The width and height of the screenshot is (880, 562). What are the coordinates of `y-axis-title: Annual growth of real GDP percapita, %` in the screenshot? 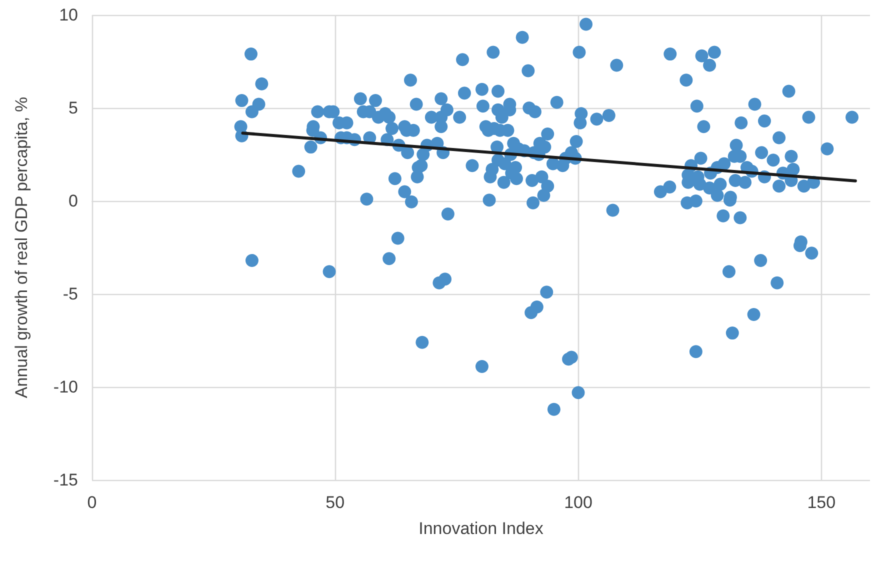 It's located at (21, 247).